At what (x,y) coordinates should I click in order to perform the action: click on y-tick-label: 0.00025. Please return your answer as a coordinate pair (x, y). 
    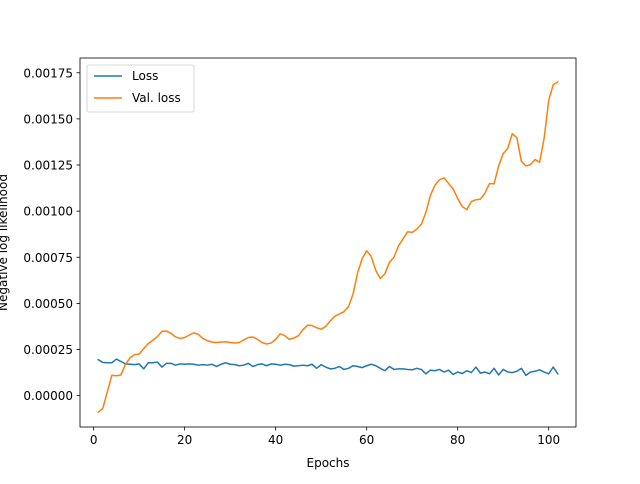
    Looking at the image, I should click on (48, 350).